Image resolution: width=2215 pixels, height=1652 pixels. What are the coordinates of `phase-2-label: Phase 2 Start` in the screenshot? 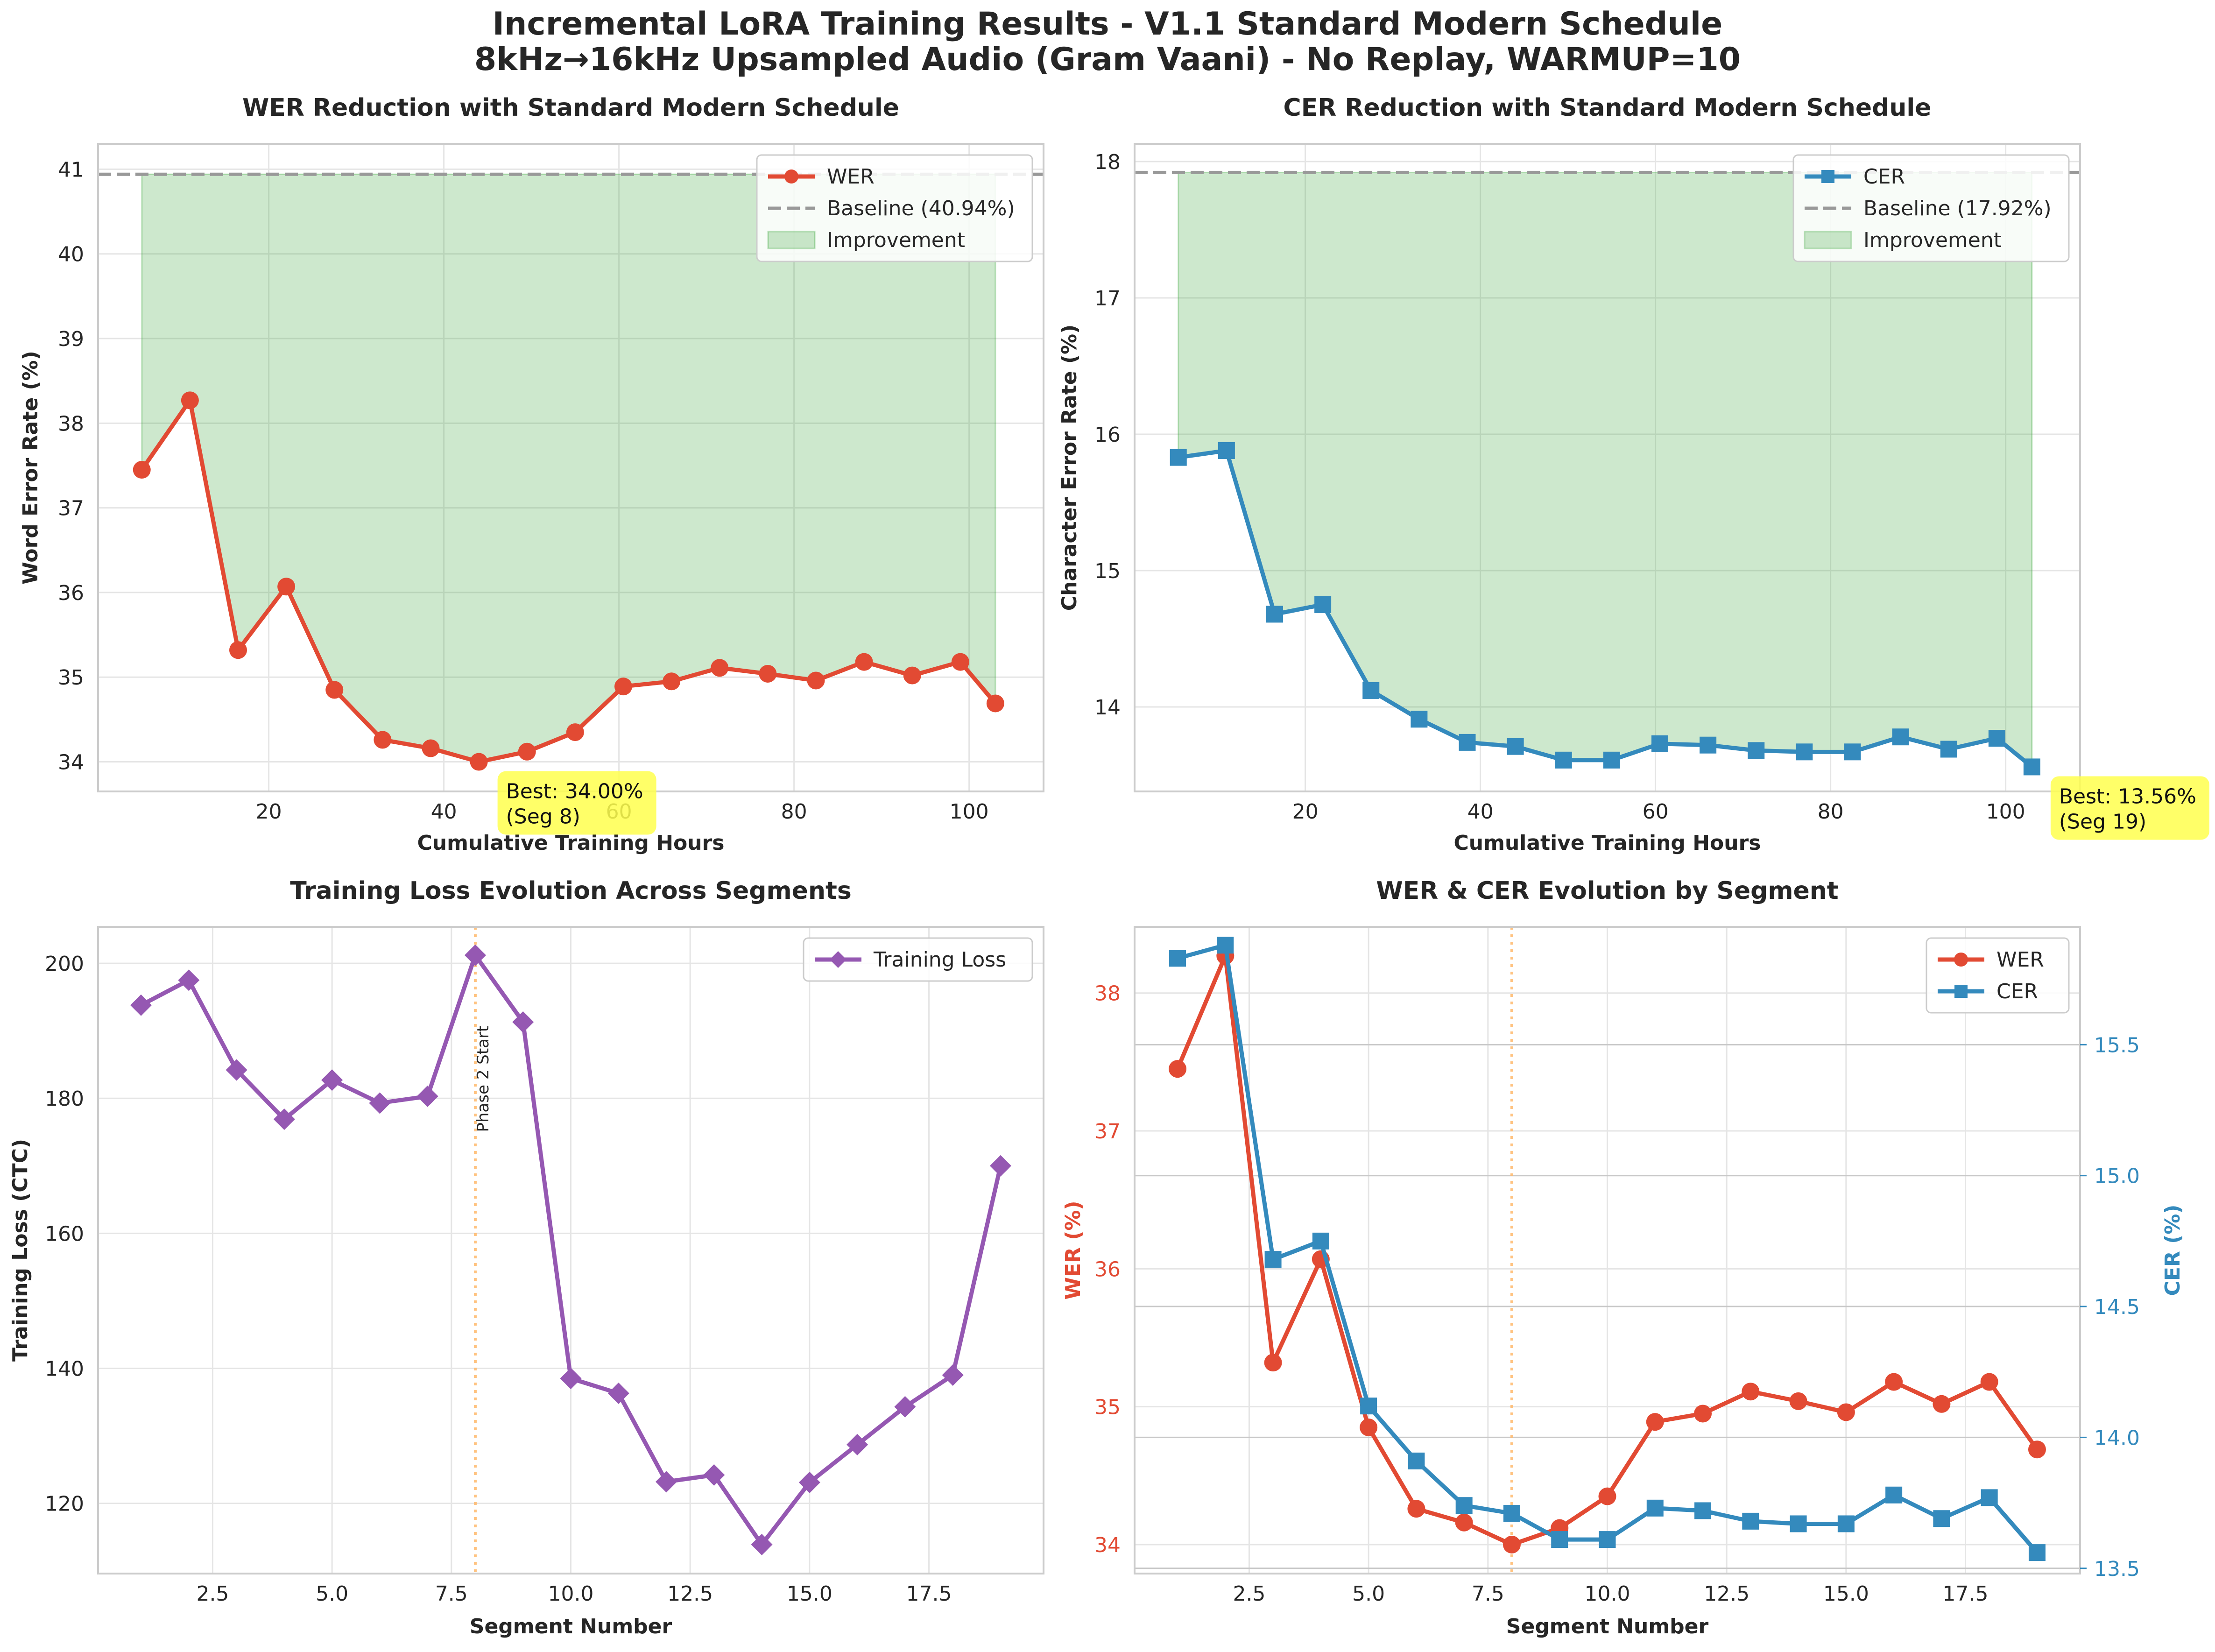 It's located at (484, 1079).